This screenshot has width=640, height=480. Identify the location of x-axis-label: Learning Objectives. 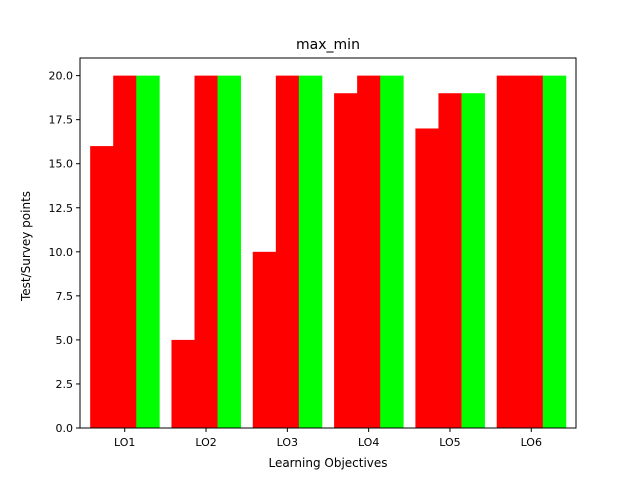
(327, 463).